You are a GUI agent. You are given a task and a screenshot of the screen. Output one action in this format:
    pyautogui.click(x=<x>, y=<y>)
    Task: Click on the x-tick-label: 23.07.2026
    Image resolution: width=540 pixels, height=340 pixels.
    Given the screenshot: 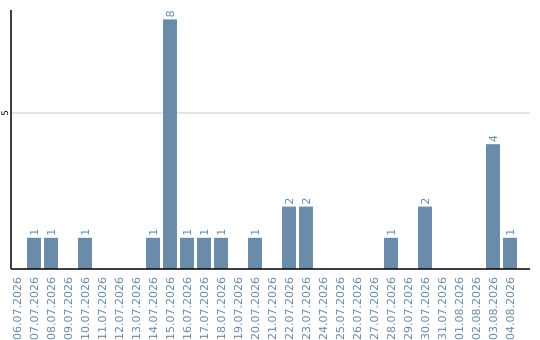 What is the action you would take?
    pyautogui.click(x=306, y=308)
    